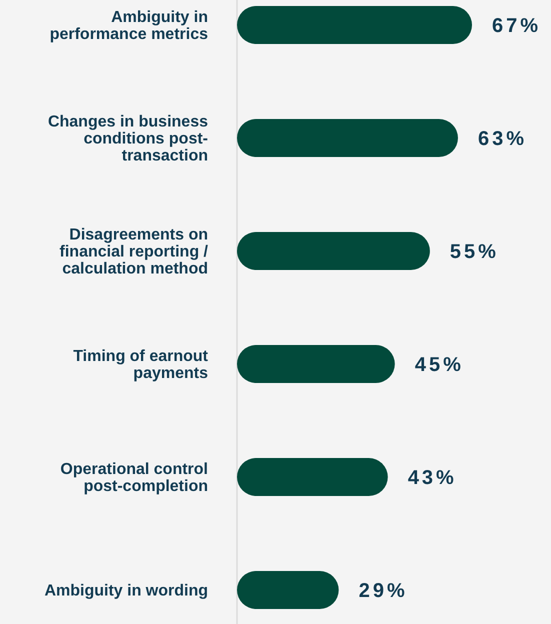 This screenshot has width=551, height=624. What do you see at coordinates (134, 252) in the screenshot?
I see `y-tick-label: Disagreements on financial reporting / calculation method` at bounding box center [134, 252].